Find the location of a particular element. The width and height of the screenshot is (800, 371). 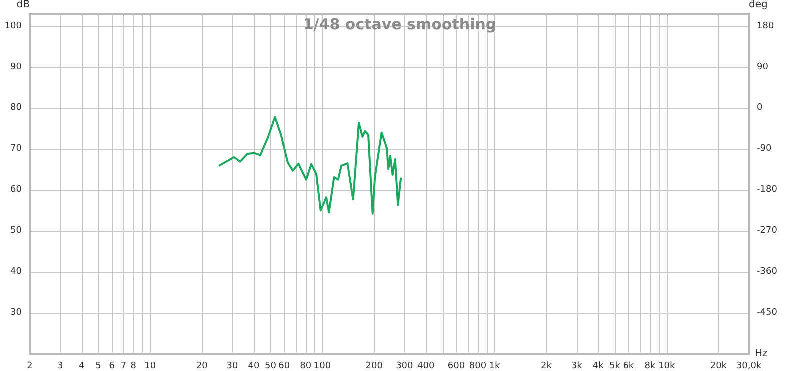

y-tick-label: 30 is located at coordinates (16, 313).